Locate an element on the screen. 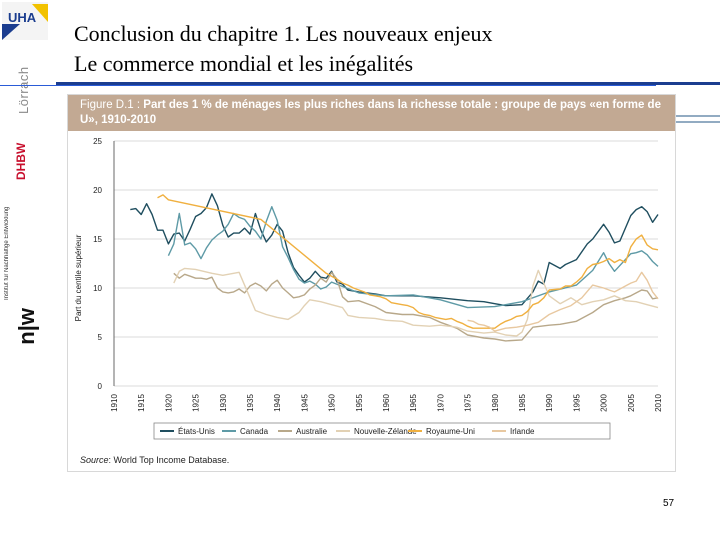 The height and width of the screenshot is (540, 720). x-tick-label: 1945 is located at coordinates (304, 403).